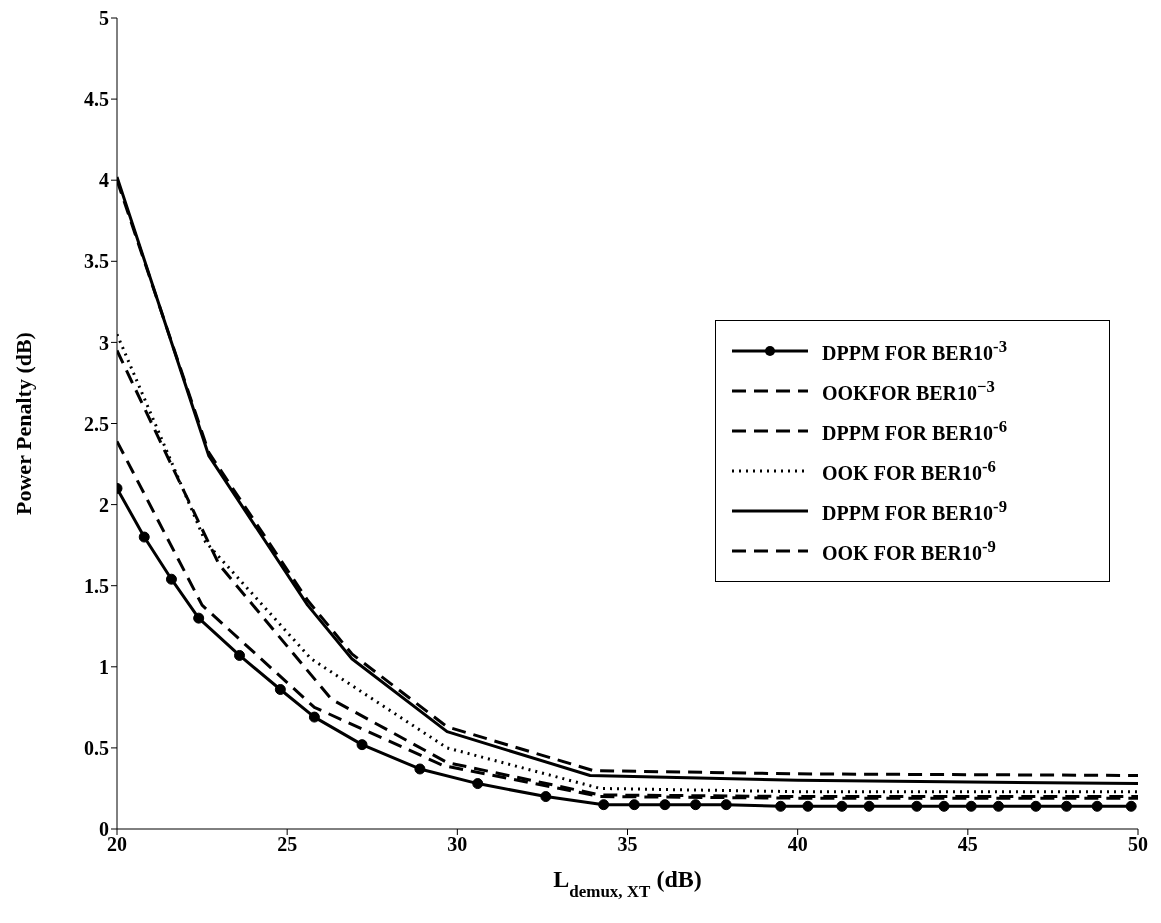 This screenshot has width=1161, height=923. Describe the element at coordinates (914, 351) in the screenshot. I see `legend-label: DPPM FOR BER10$^{-3}$` at that location.